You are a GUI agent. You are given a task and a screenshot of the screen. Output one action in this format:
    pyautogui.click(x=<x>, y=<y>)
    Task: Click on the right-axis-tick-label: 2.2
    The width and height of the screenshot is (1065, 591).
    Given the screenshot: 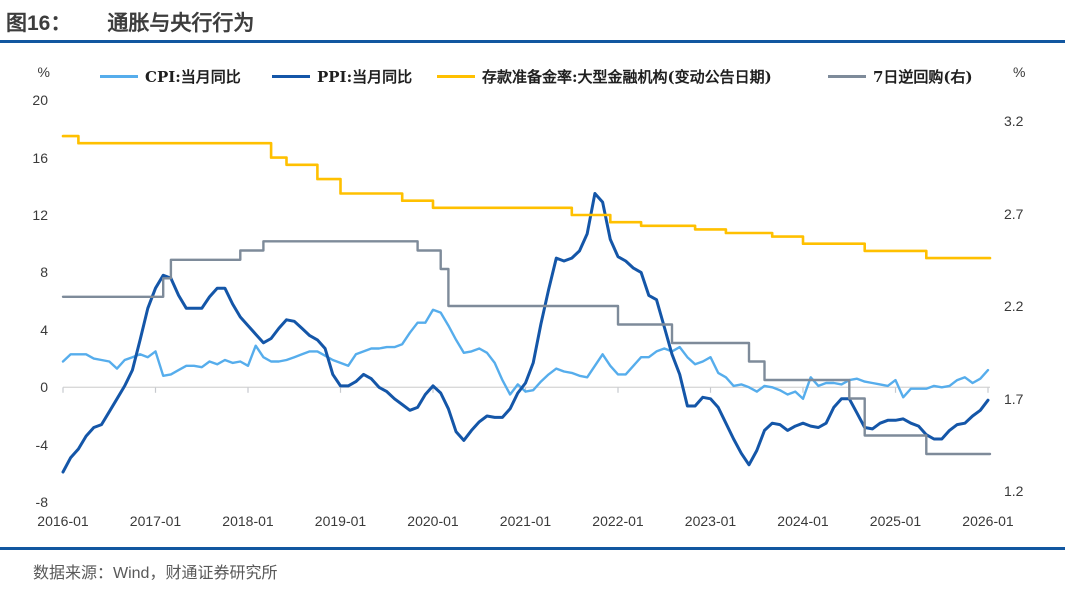 What is the action you would take?
    pyautogui.click(x=1014, y=306)
    